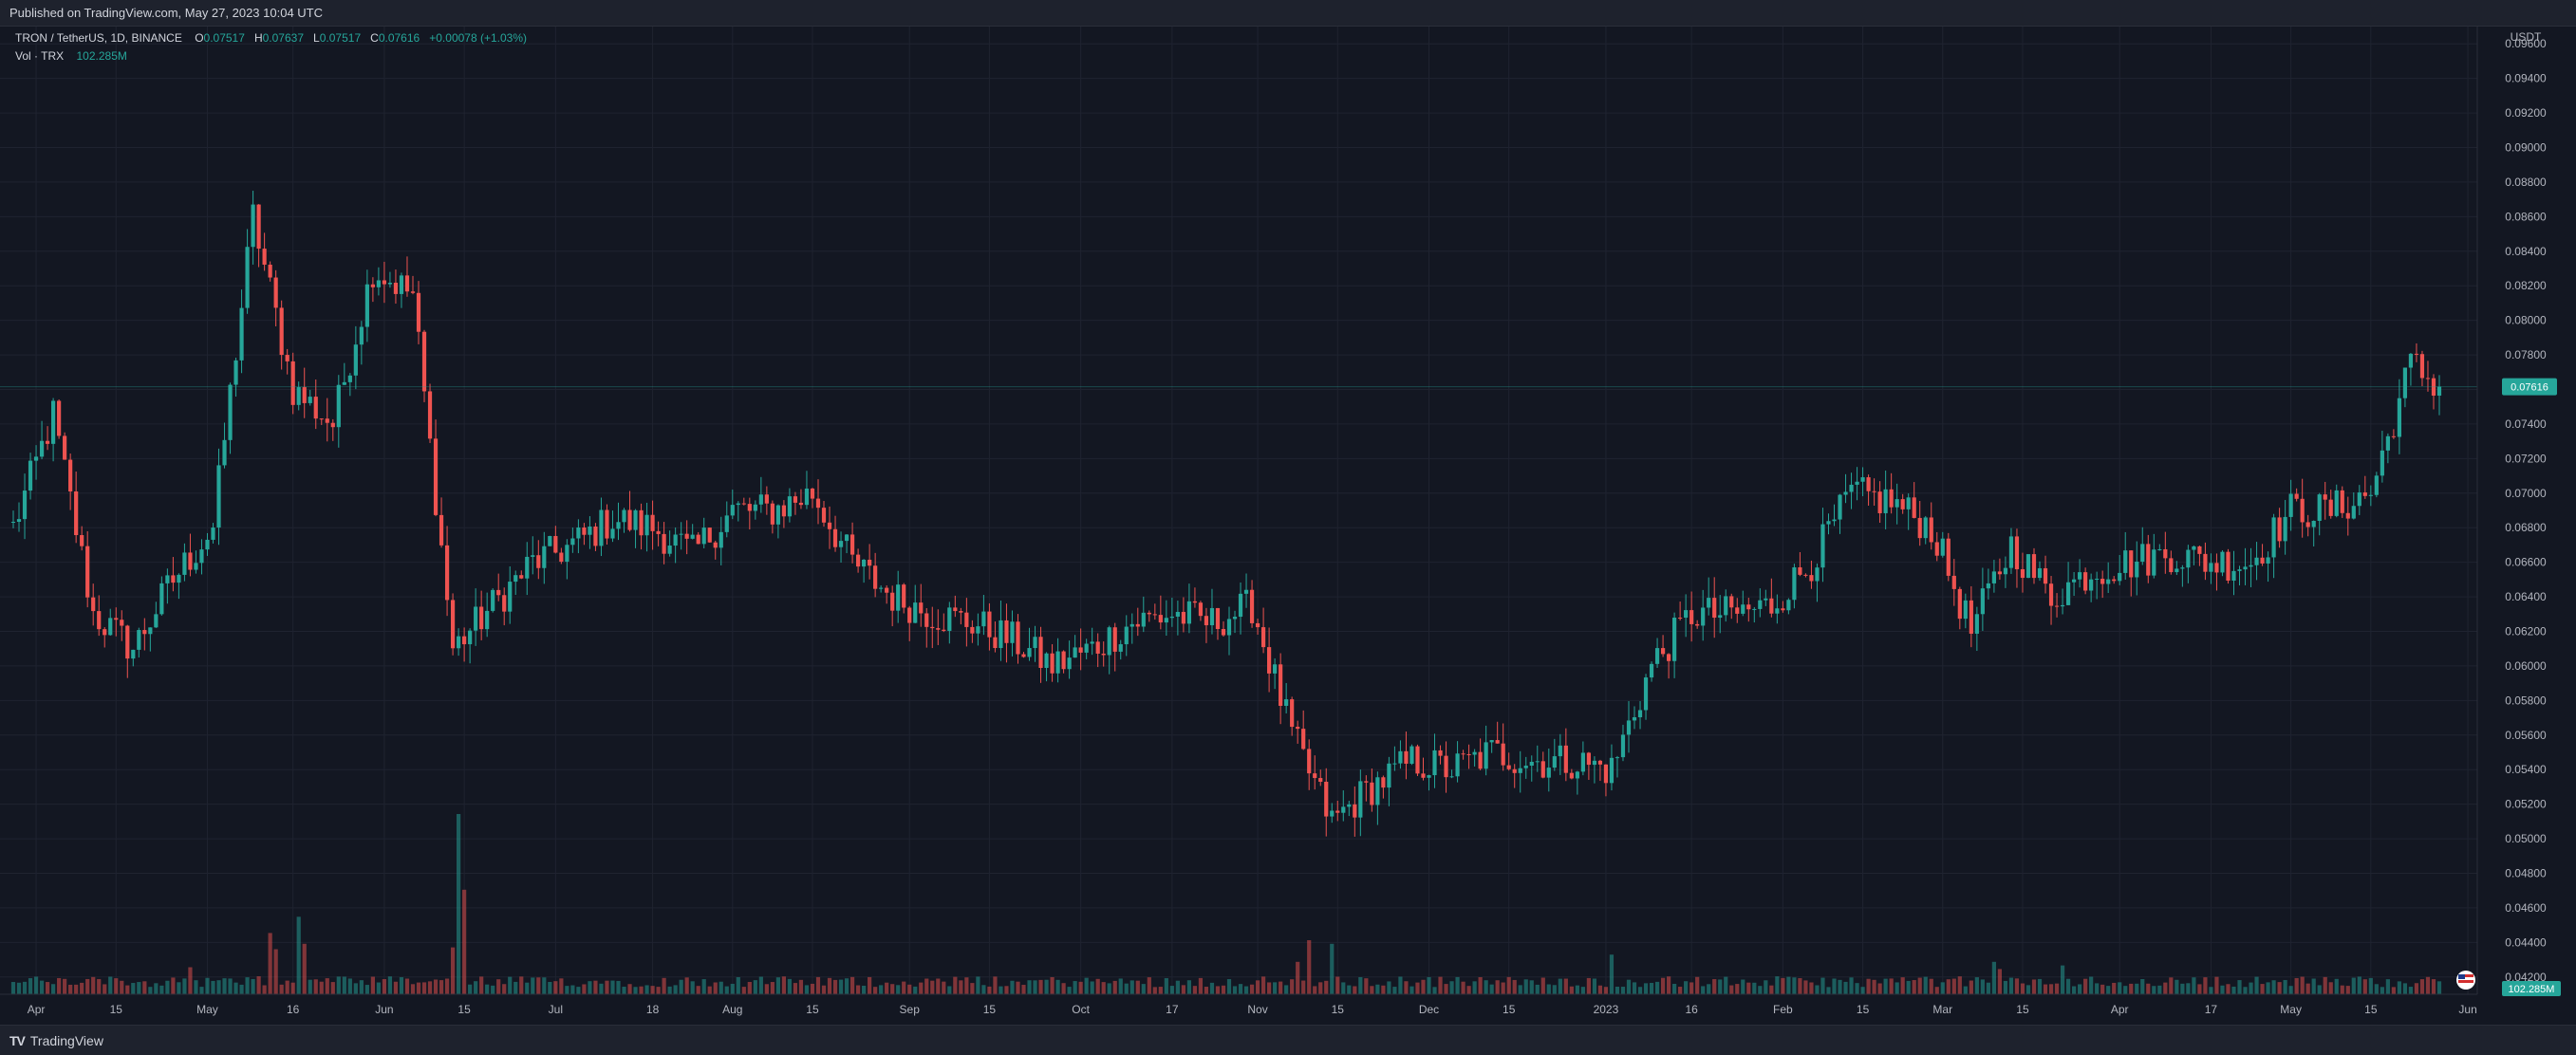  What do you see at coordinates (2526, 494) in the screenshot?
I see `price-tick-label: 0.07000` at bounding box center [2526, 494].